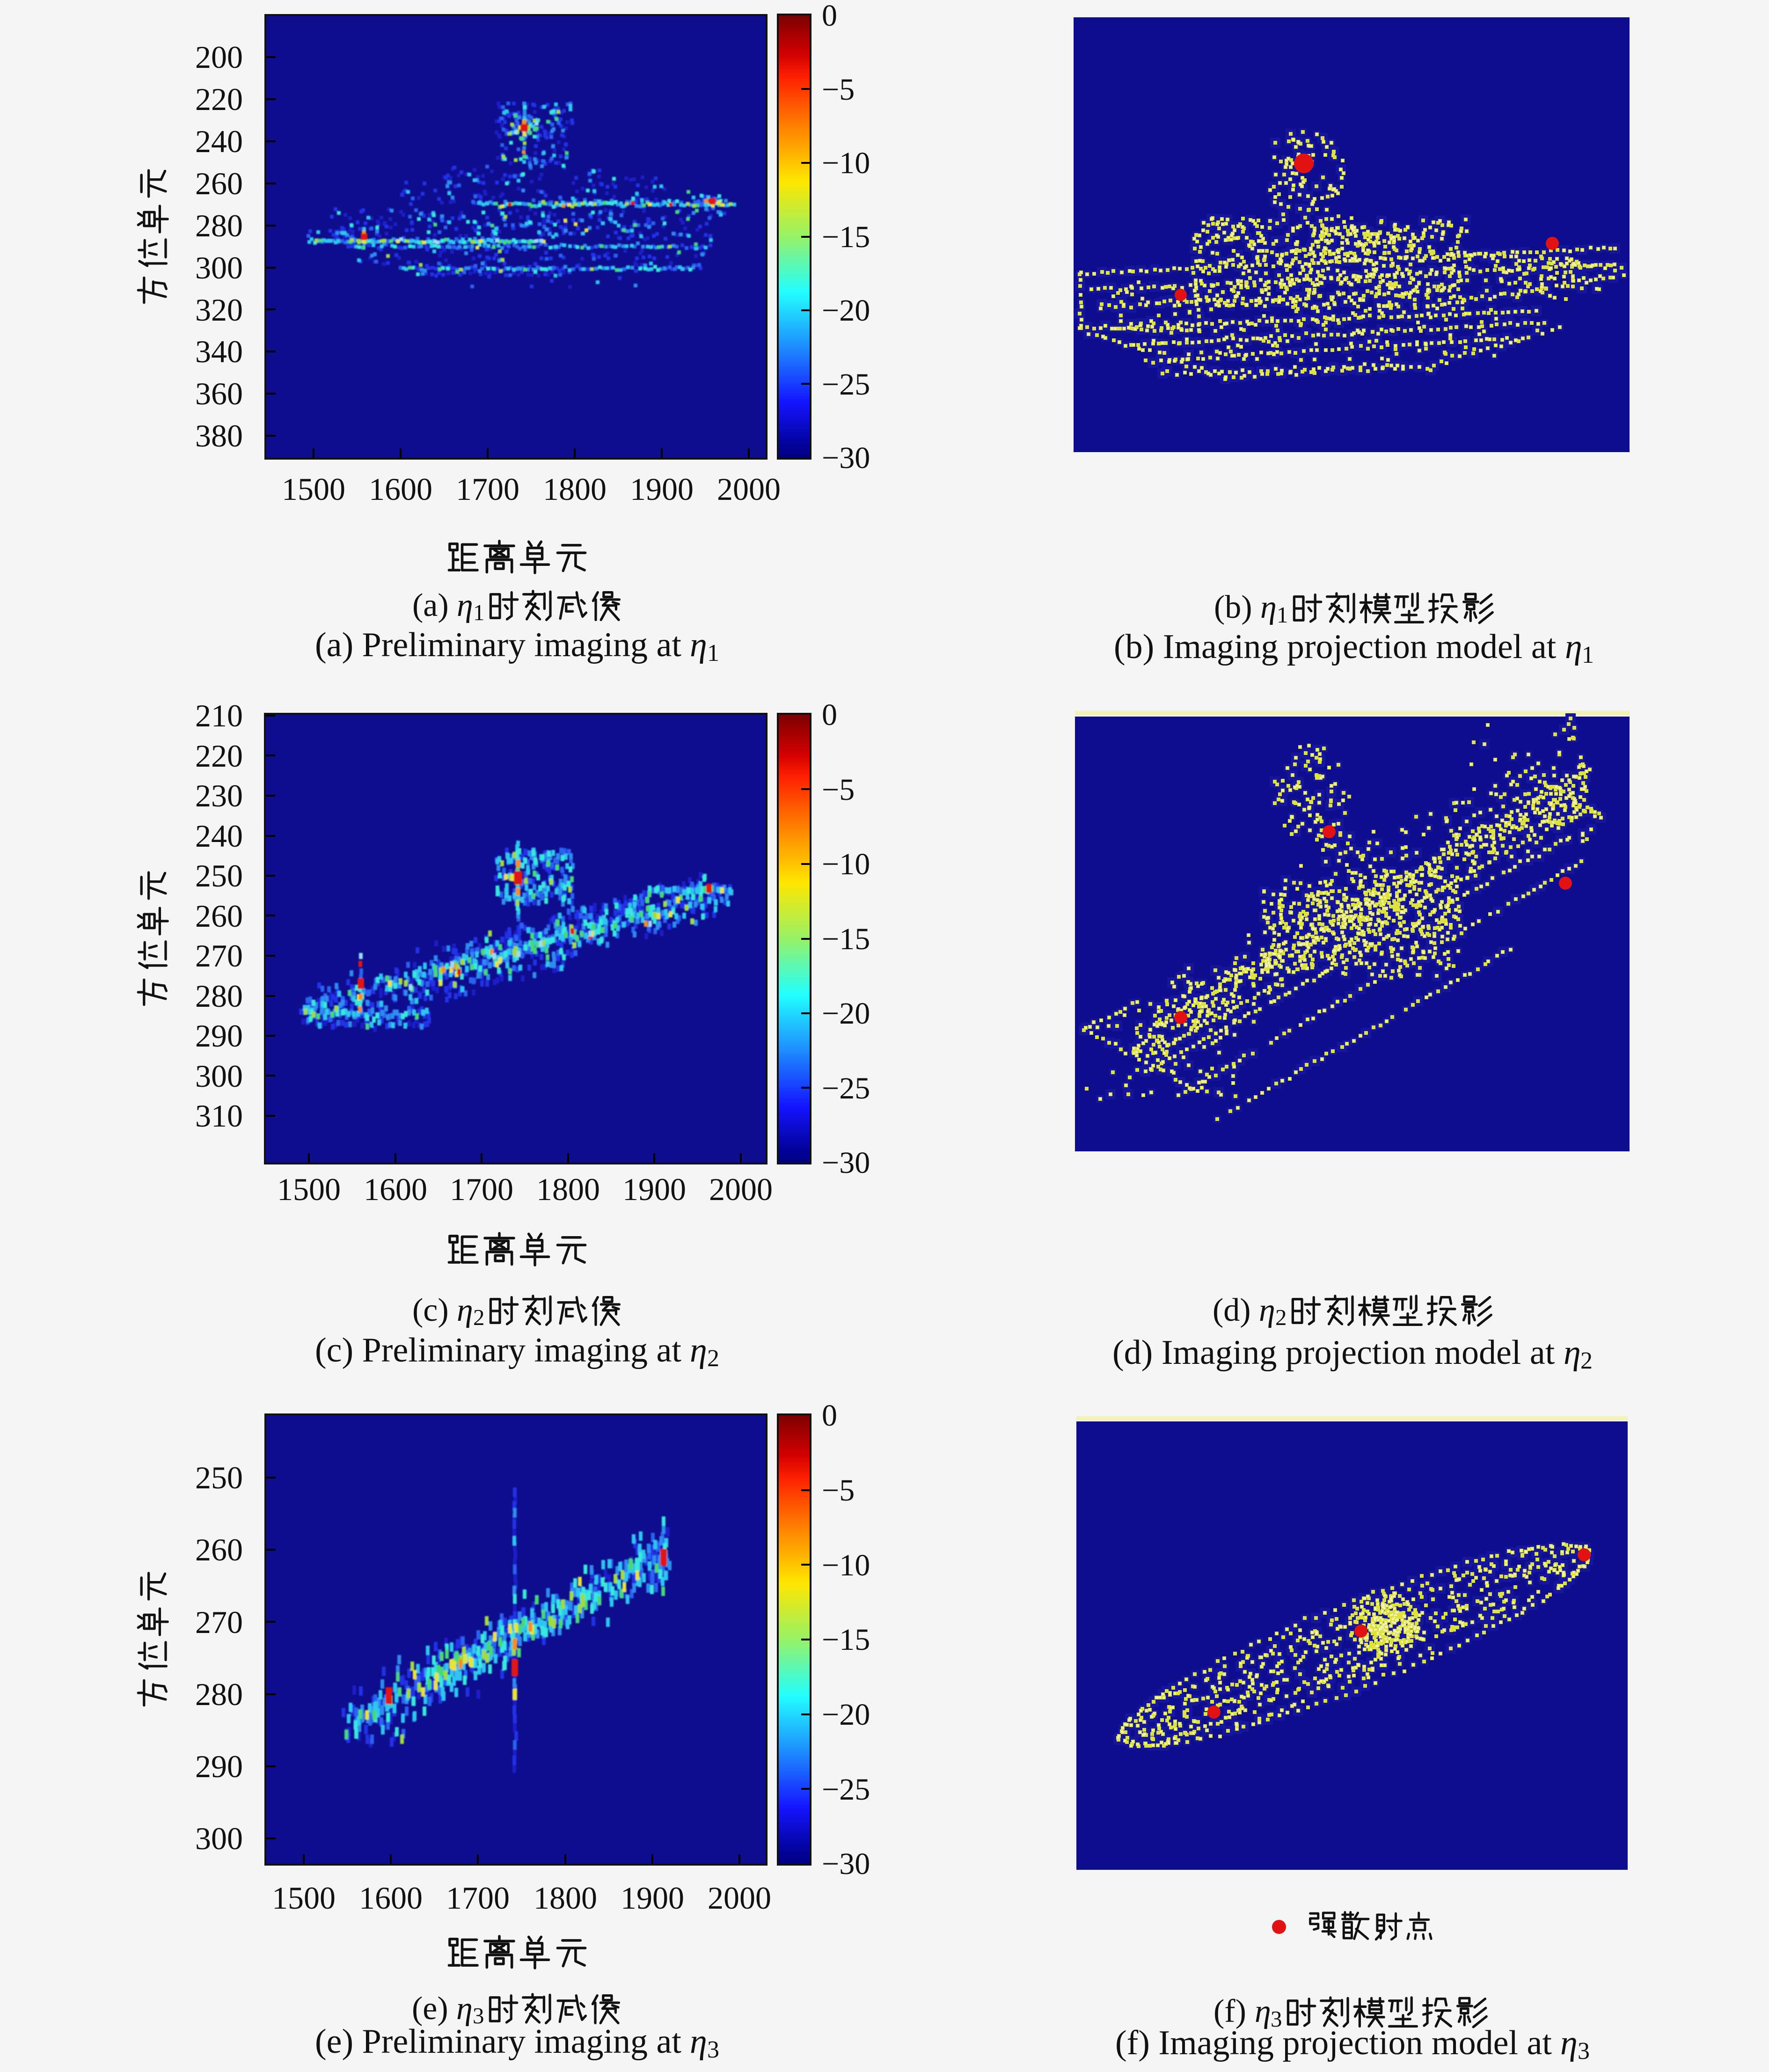 The width and height of the screenshot is (1769, 2072). Describe the element at coordinates (219, 351) in the screenshot. I see `svg-text: 340` at that location.